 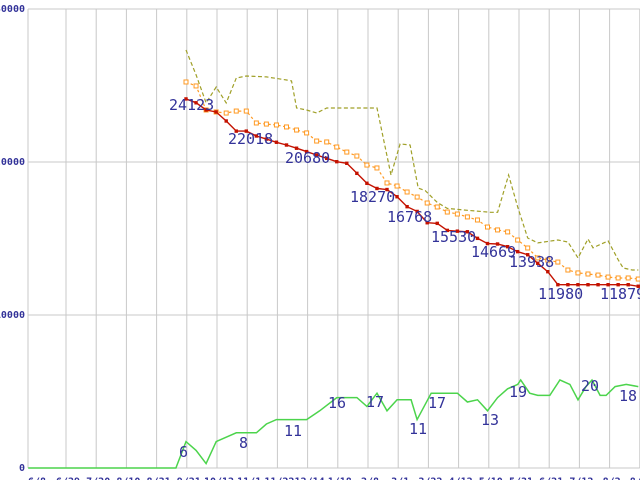 I want to click on price-point-label: 22018, so click(x=250, y=139).